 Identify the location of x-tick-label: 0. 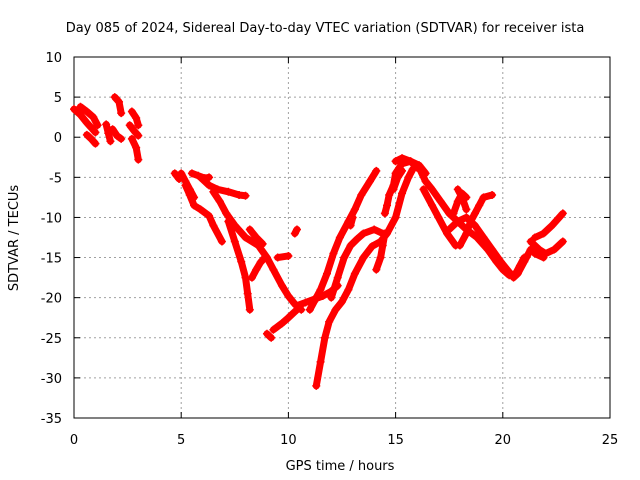
(74, 440).